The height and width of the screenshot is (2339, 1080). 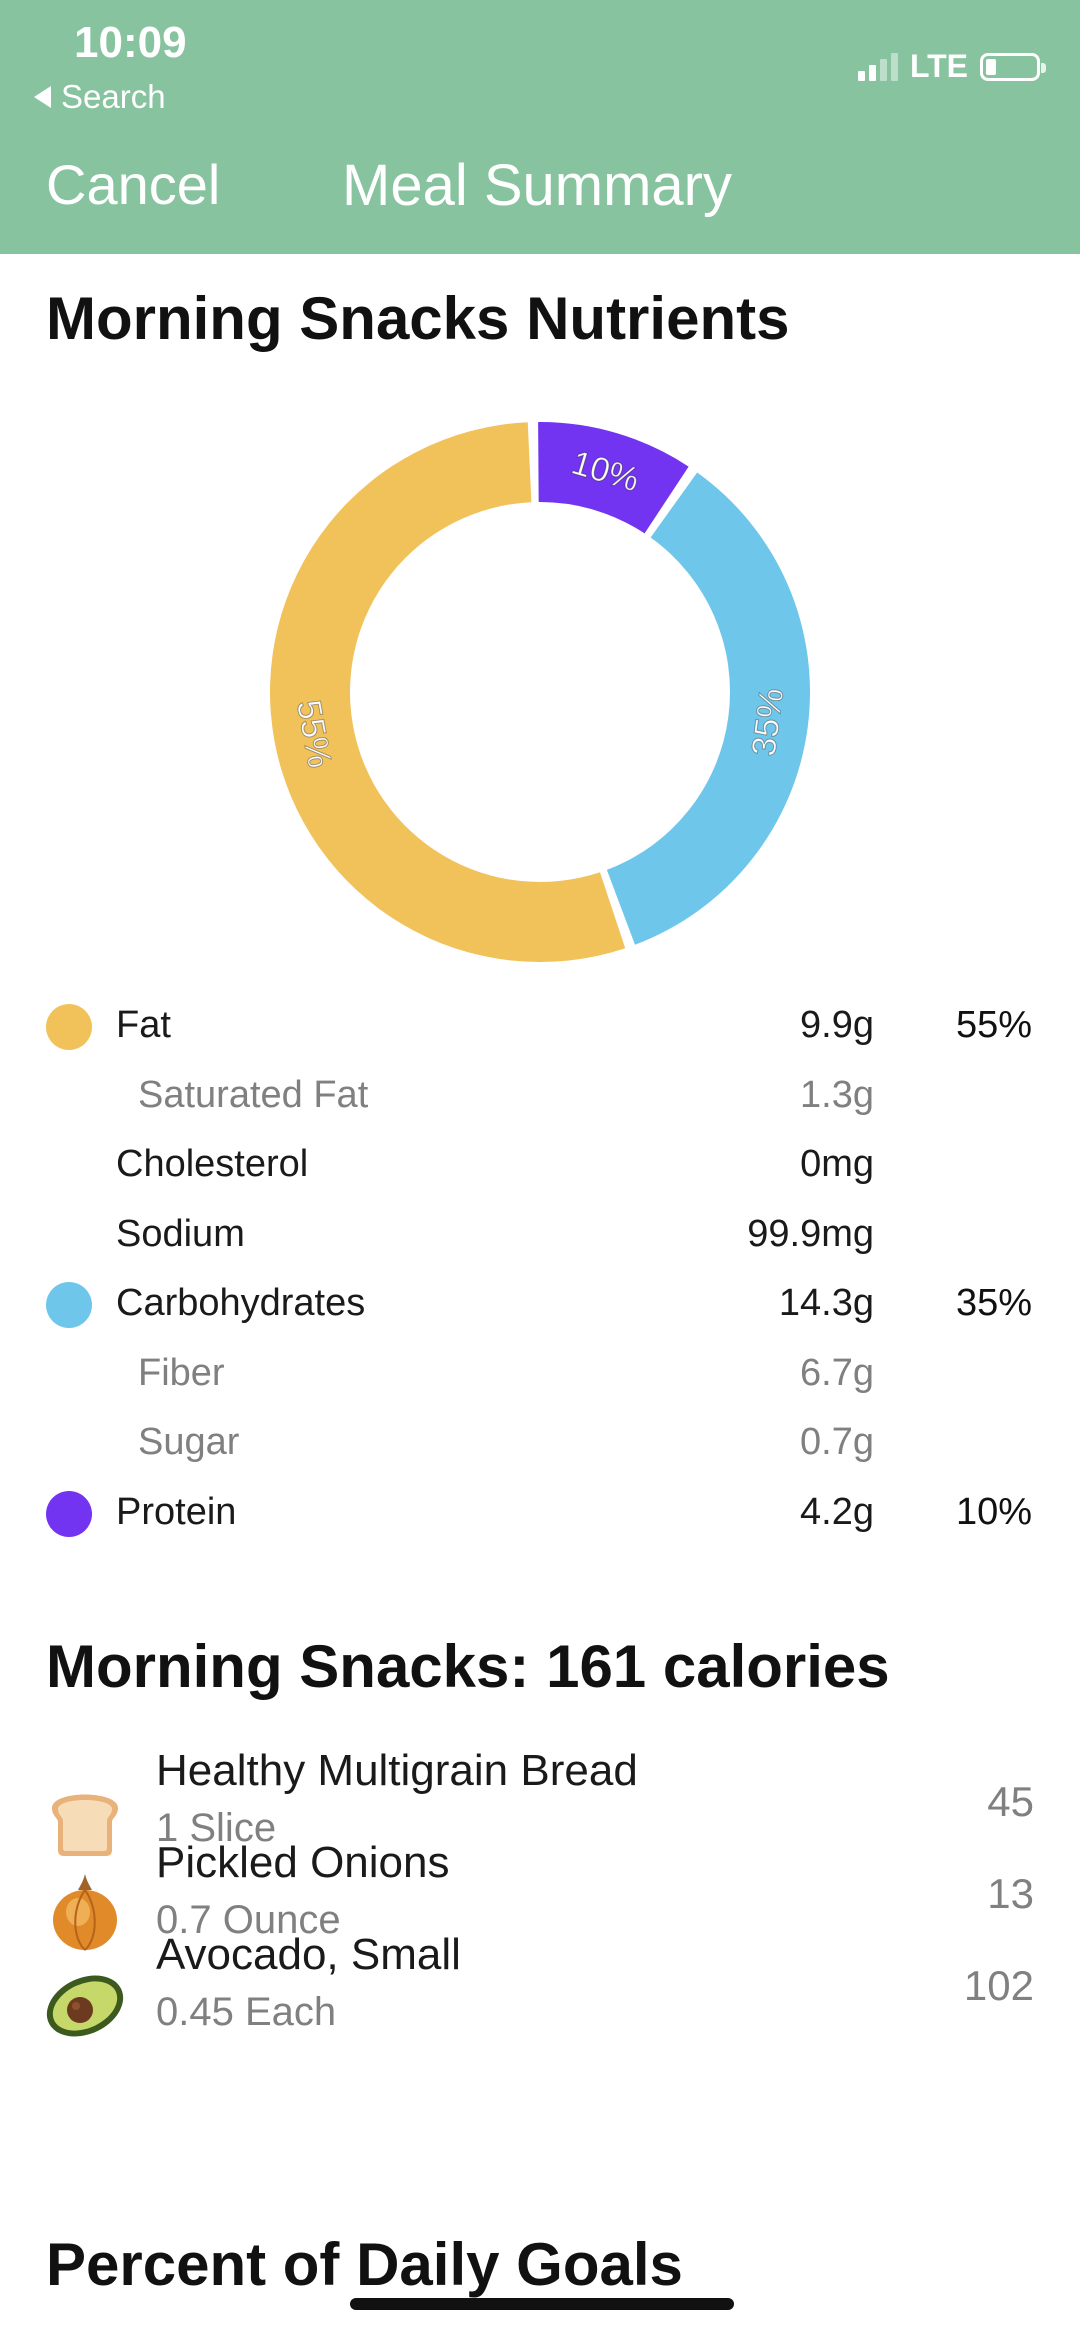 I want to click on food-name: Avocado, Small, so click(x=308, y=1954).